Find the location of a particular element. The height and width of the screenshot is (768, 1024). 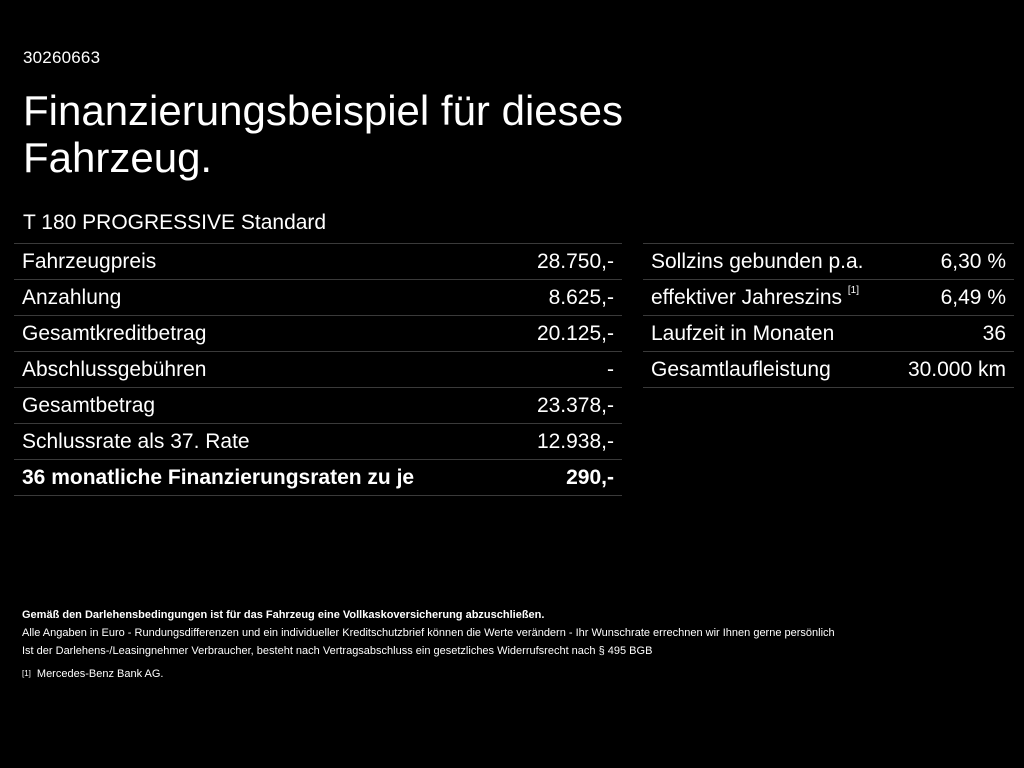

monthly-rate-value: 290,- is located at coordinates (565, 477).